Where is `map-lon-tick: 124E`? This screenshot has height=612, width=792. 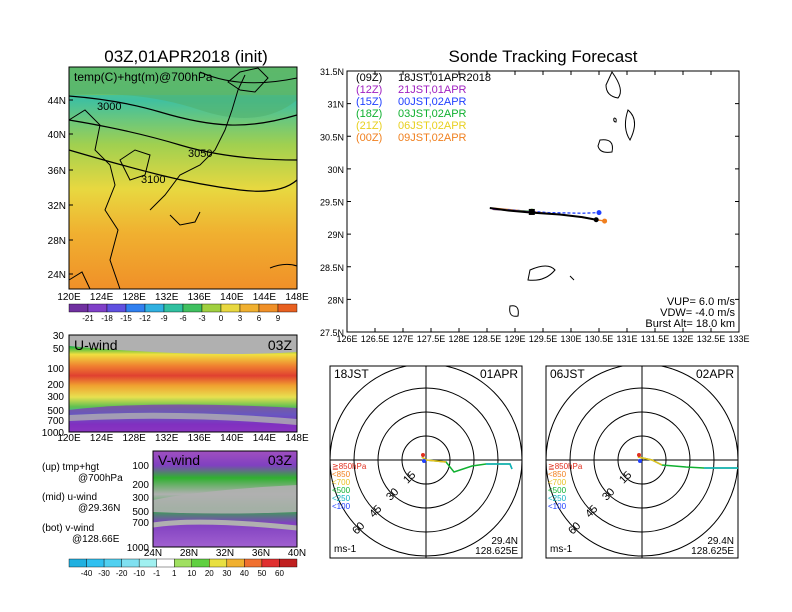
map-lon-tick: 124E is located at coordinates (102, 297).